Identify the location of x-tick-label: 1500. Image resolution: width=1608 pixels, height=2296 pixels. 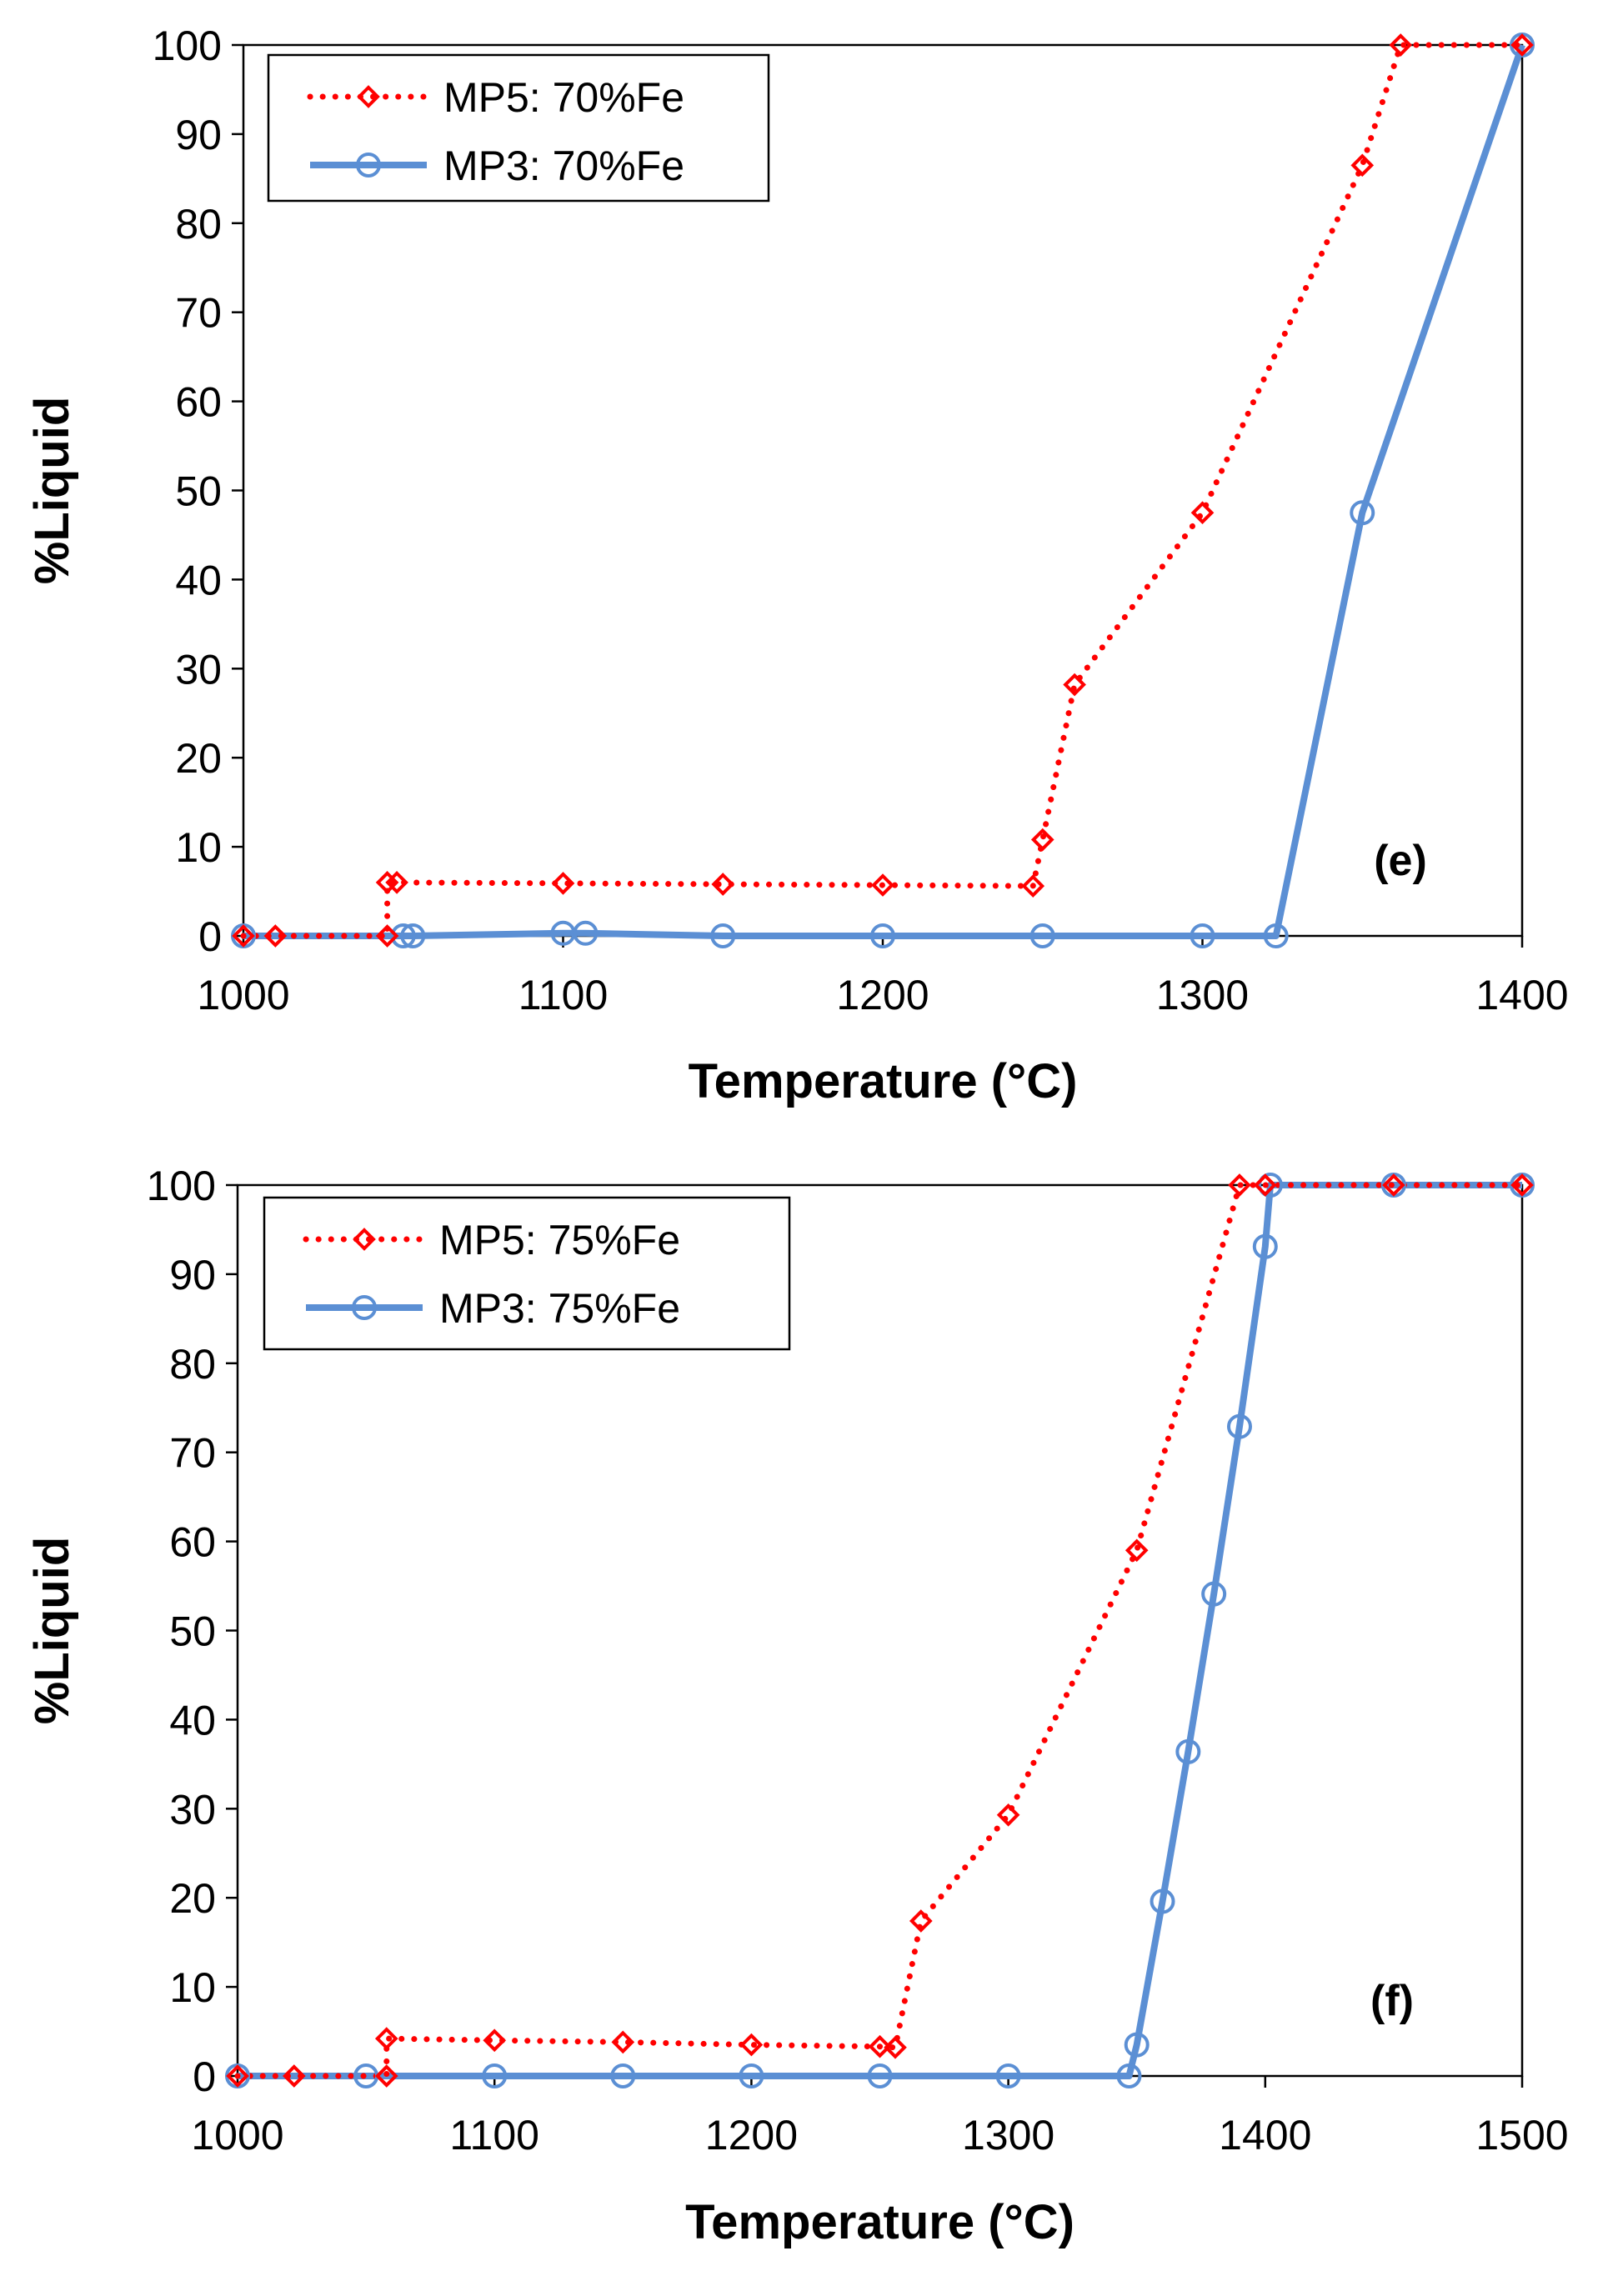
(1521, 2135).